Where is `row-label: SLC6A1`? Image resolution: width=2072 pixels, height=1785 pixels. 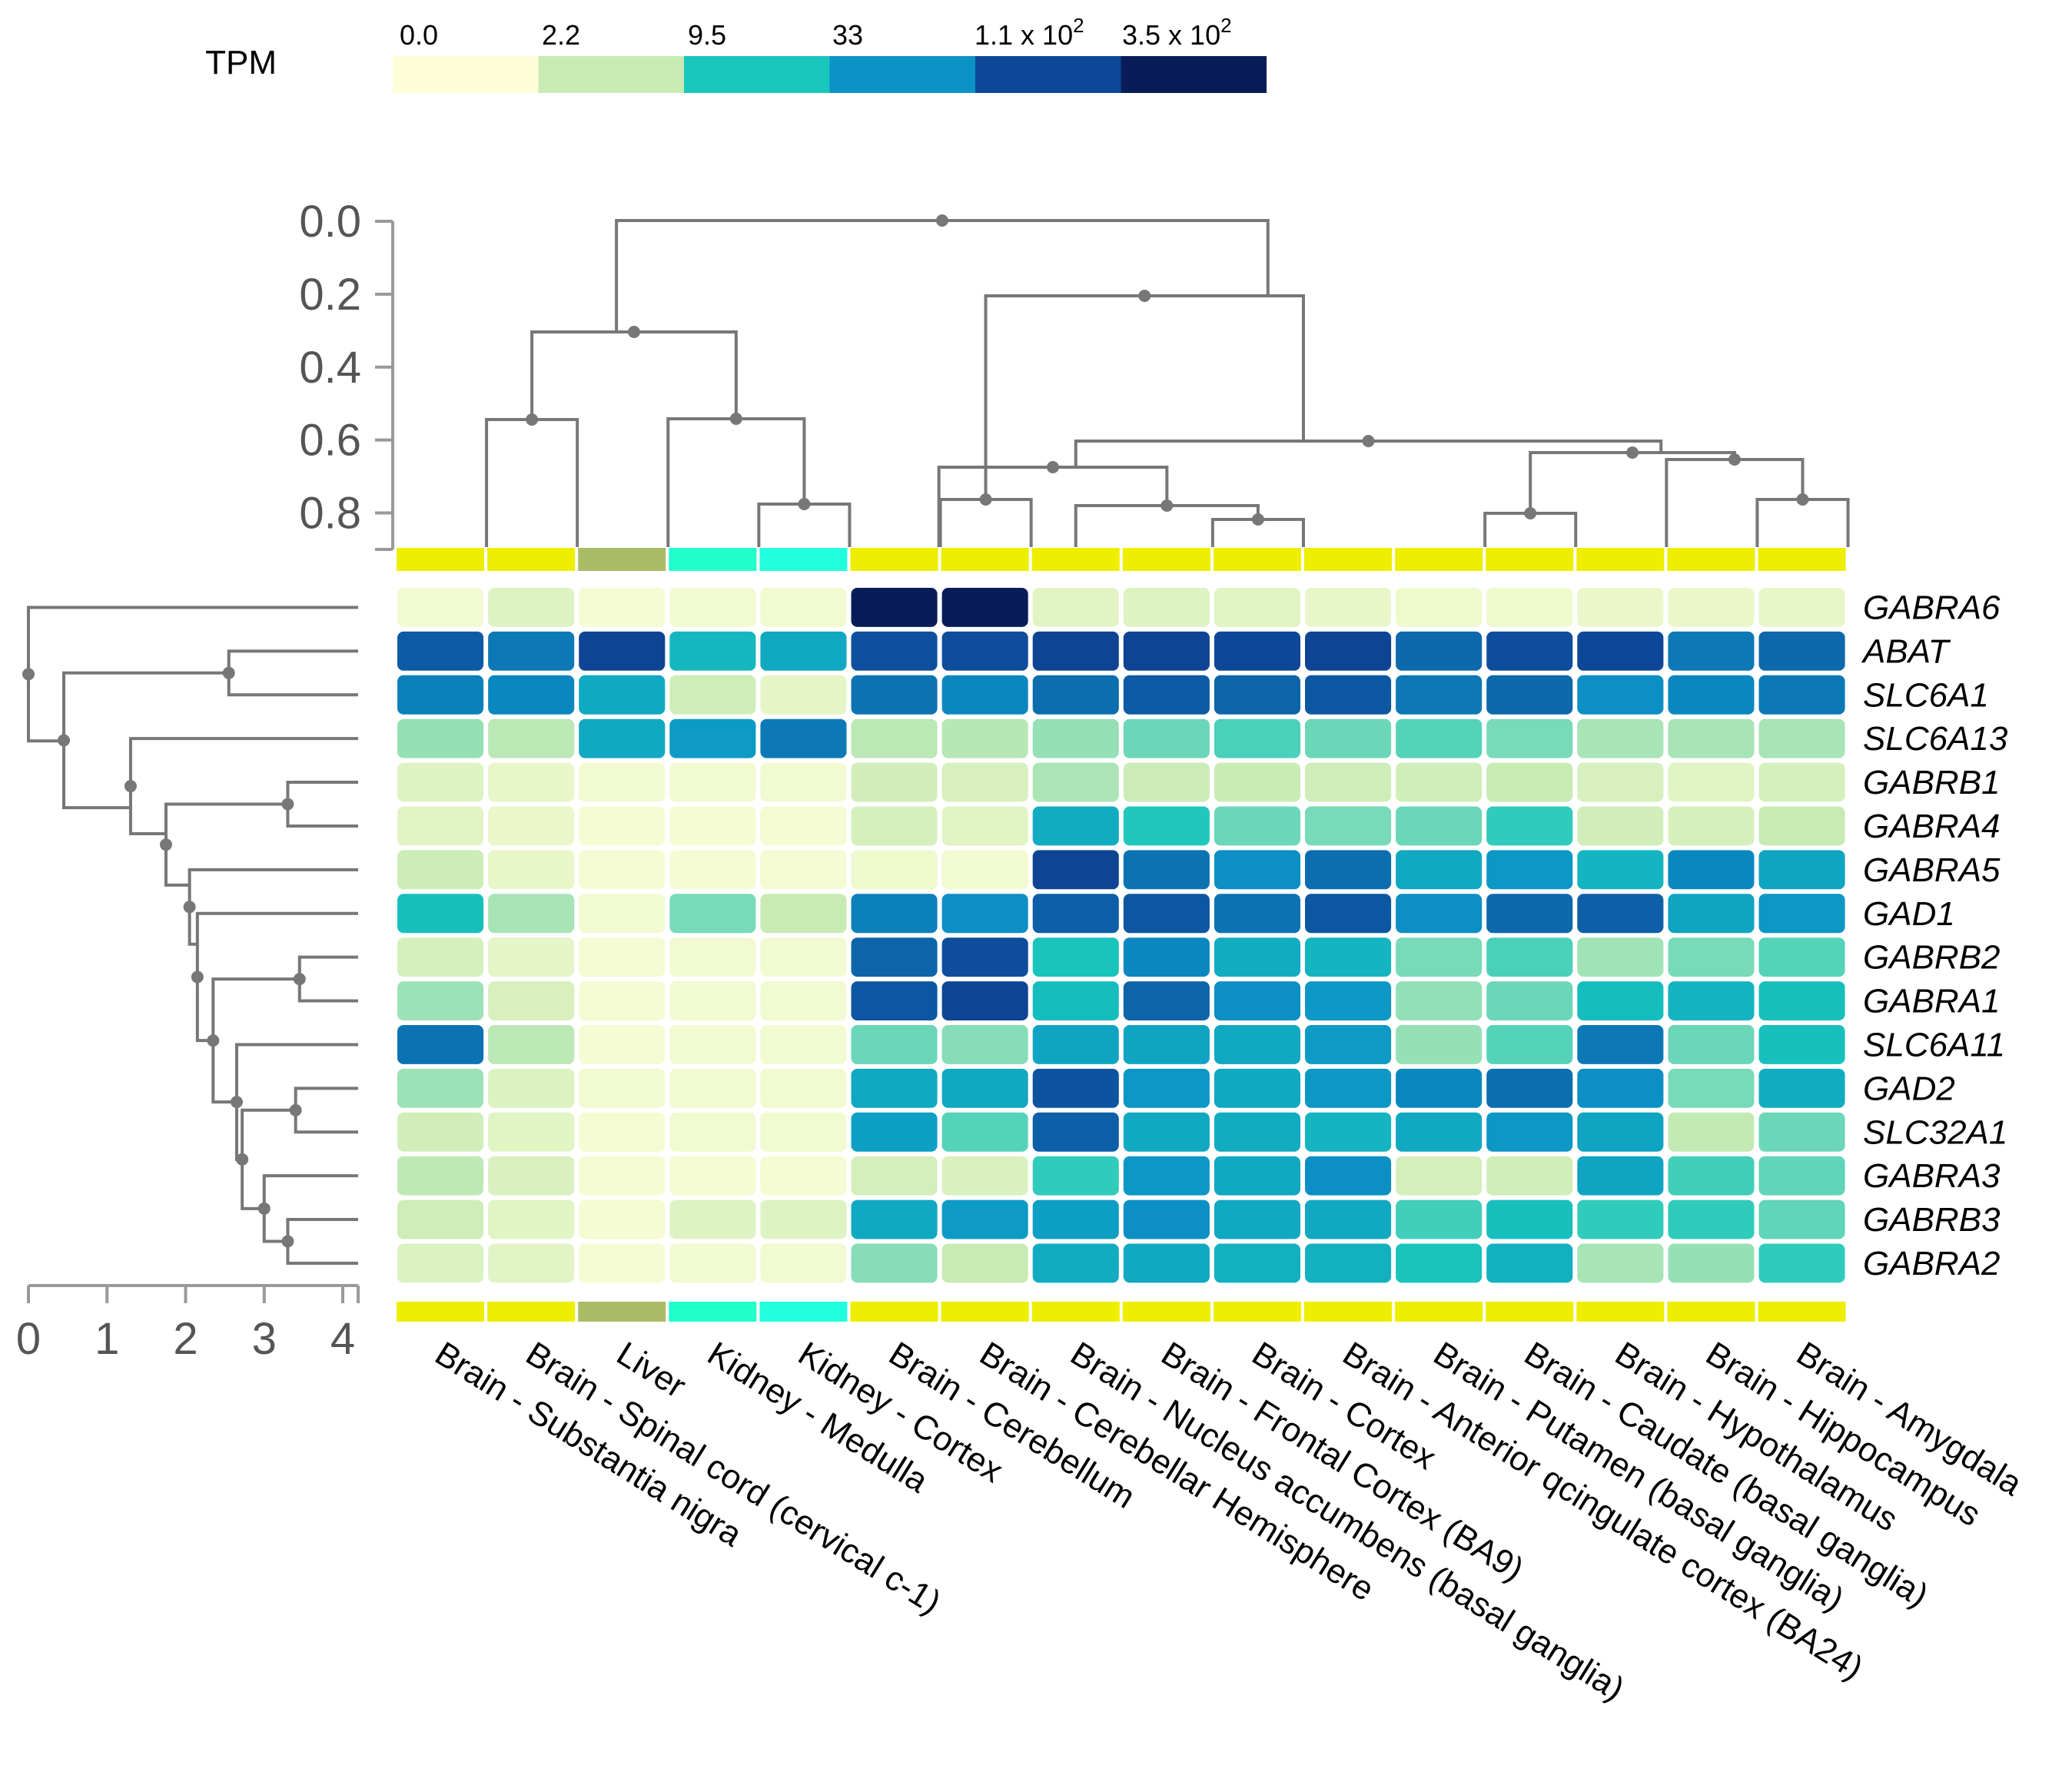
row-label: SLC6A1 is located at coordinates (1926, 695).